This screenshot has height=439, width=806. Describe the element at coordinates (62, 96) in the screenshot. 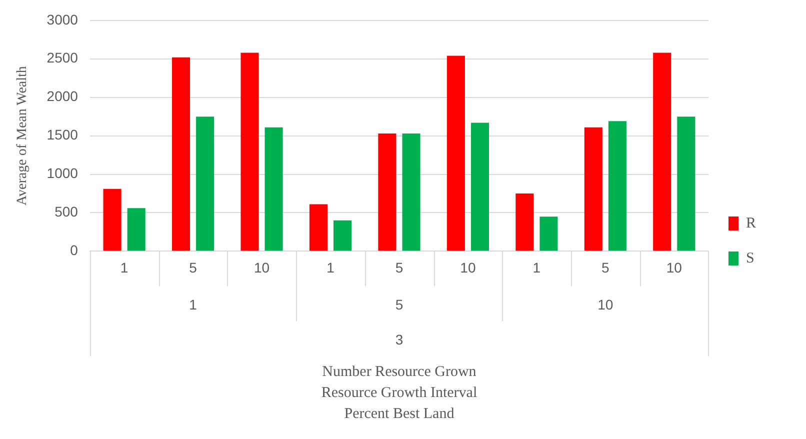

I see `y-tick-label: 2000` at that location.